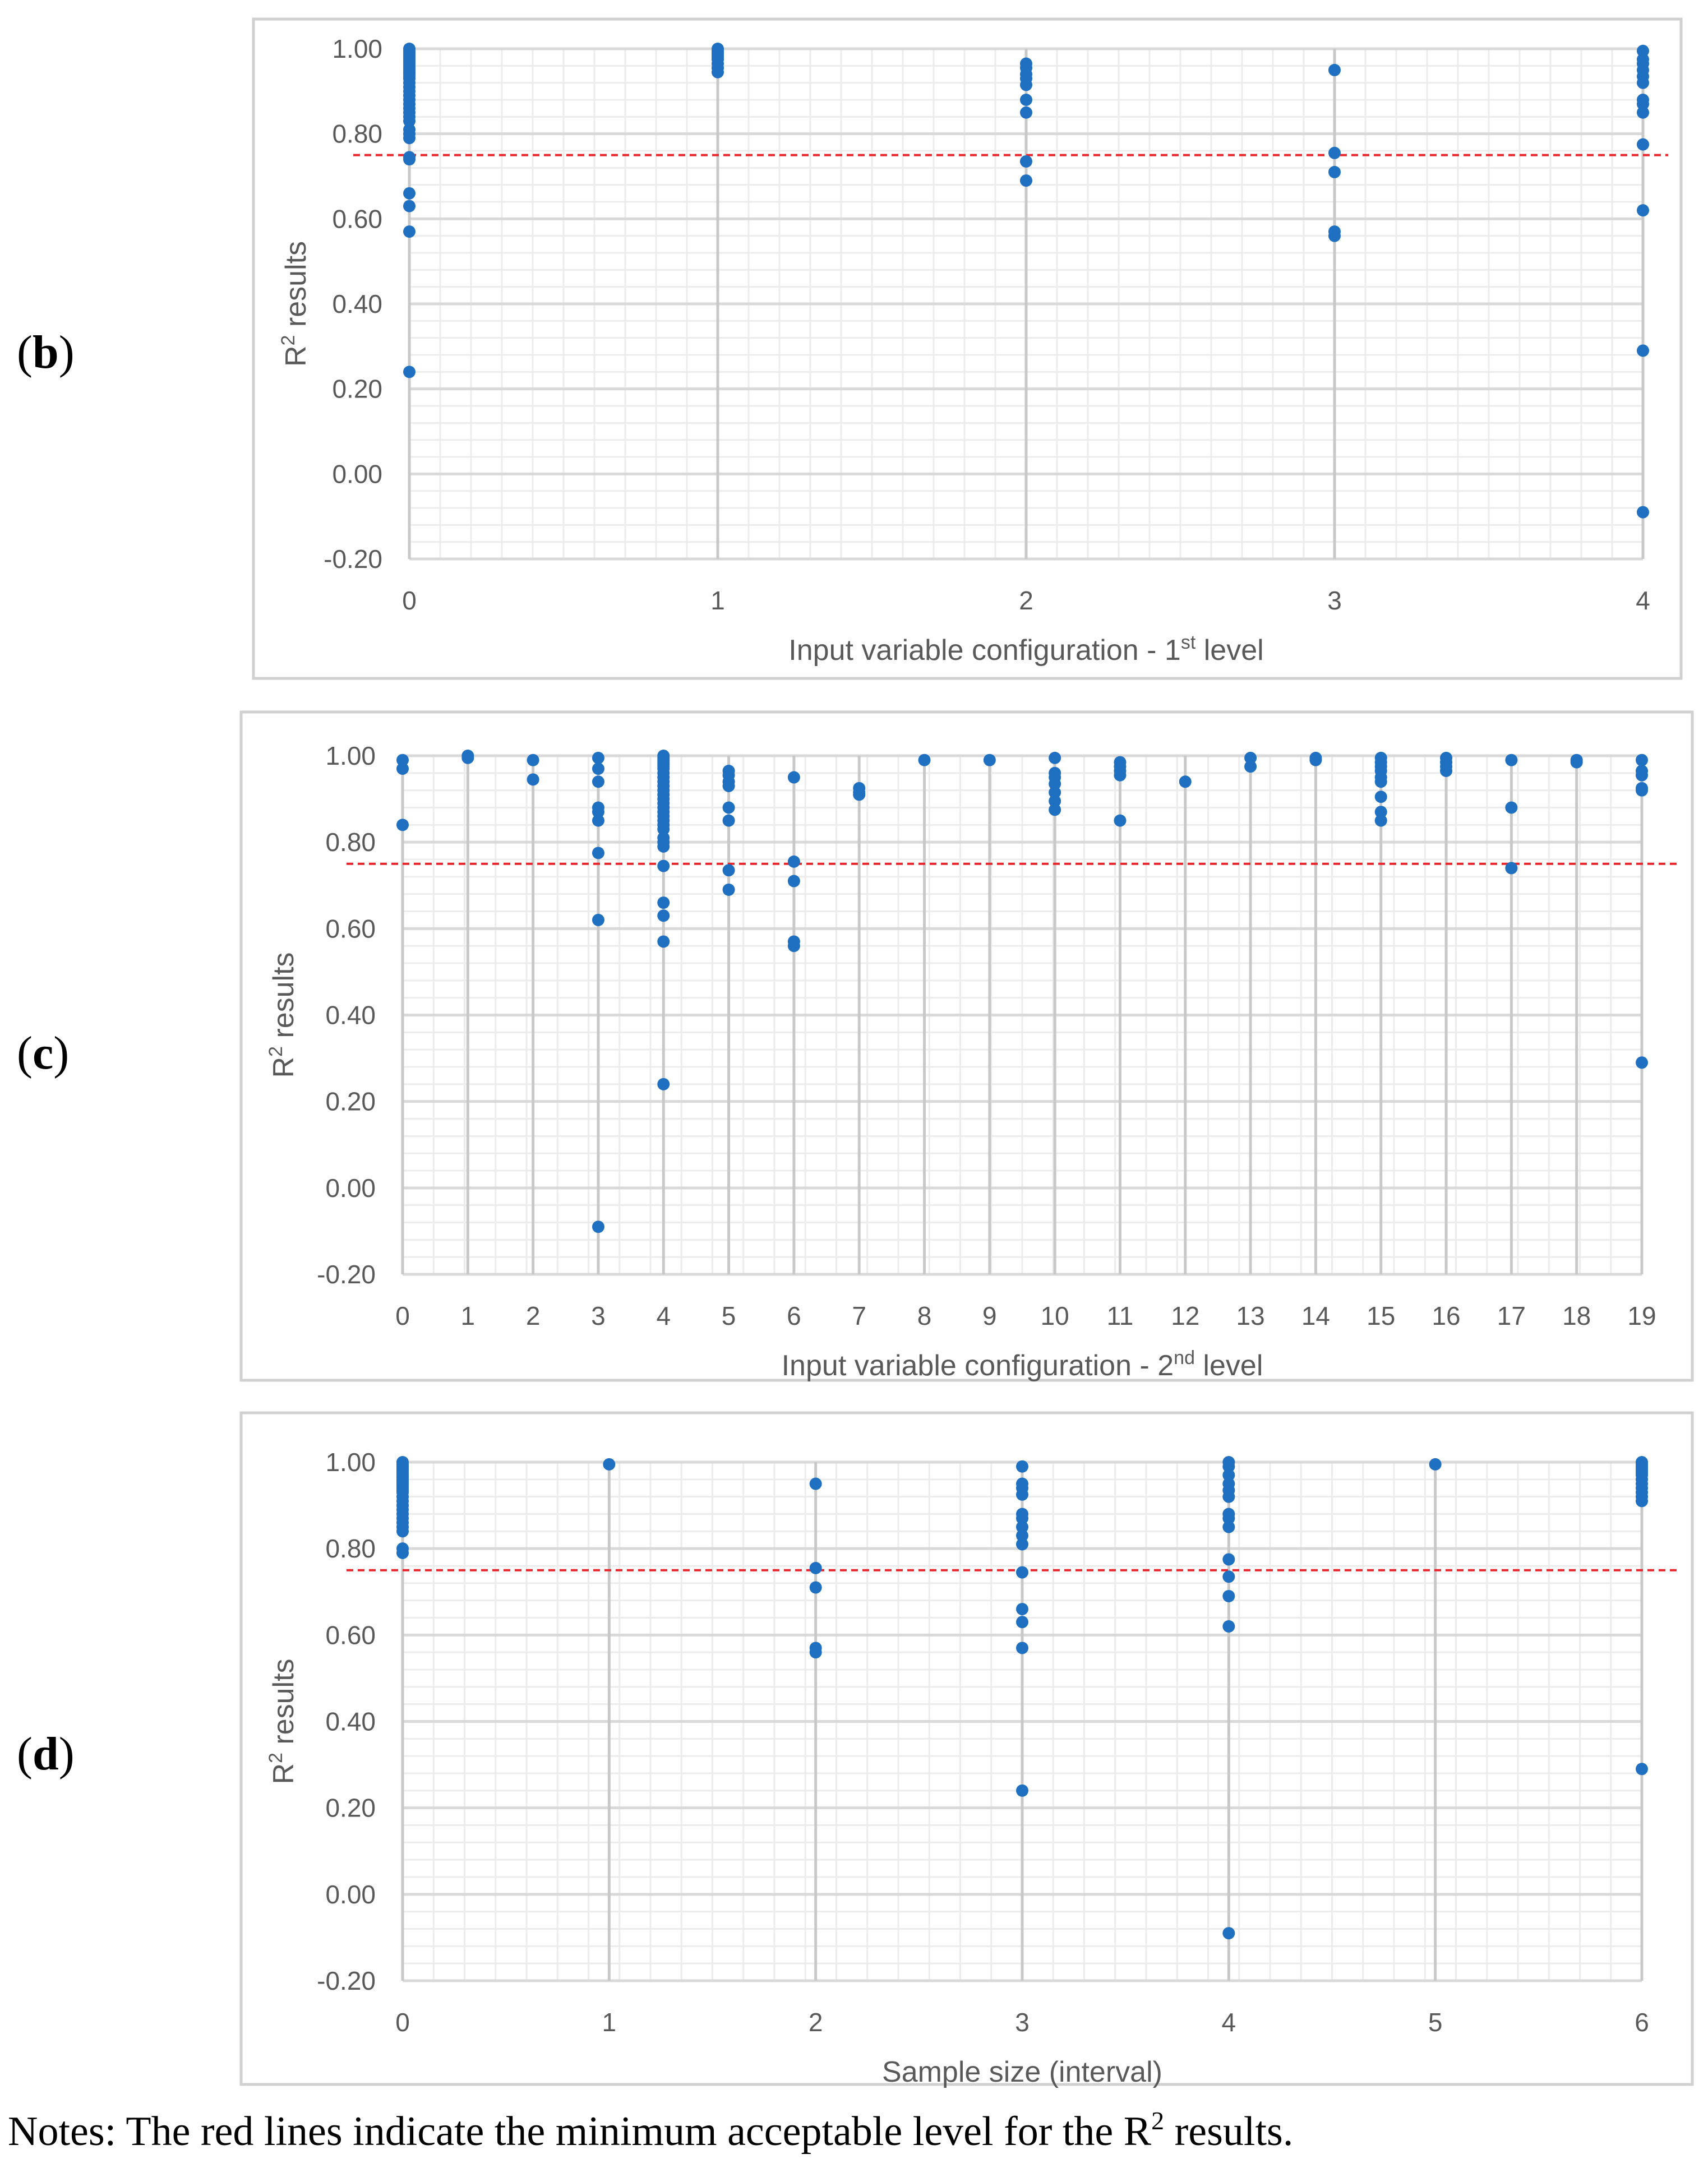  I want to click on x-tick-label: 8, so click(924, 1316).